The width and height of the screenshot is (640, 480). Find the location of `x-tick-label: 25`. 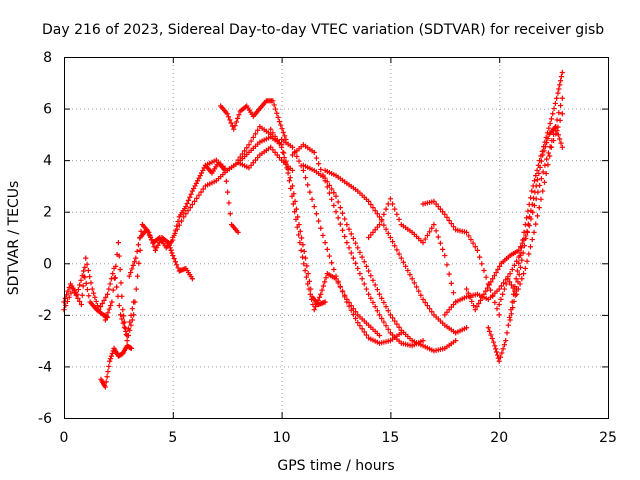

x-tick-label: 25 is located at coordinates (608, 438).